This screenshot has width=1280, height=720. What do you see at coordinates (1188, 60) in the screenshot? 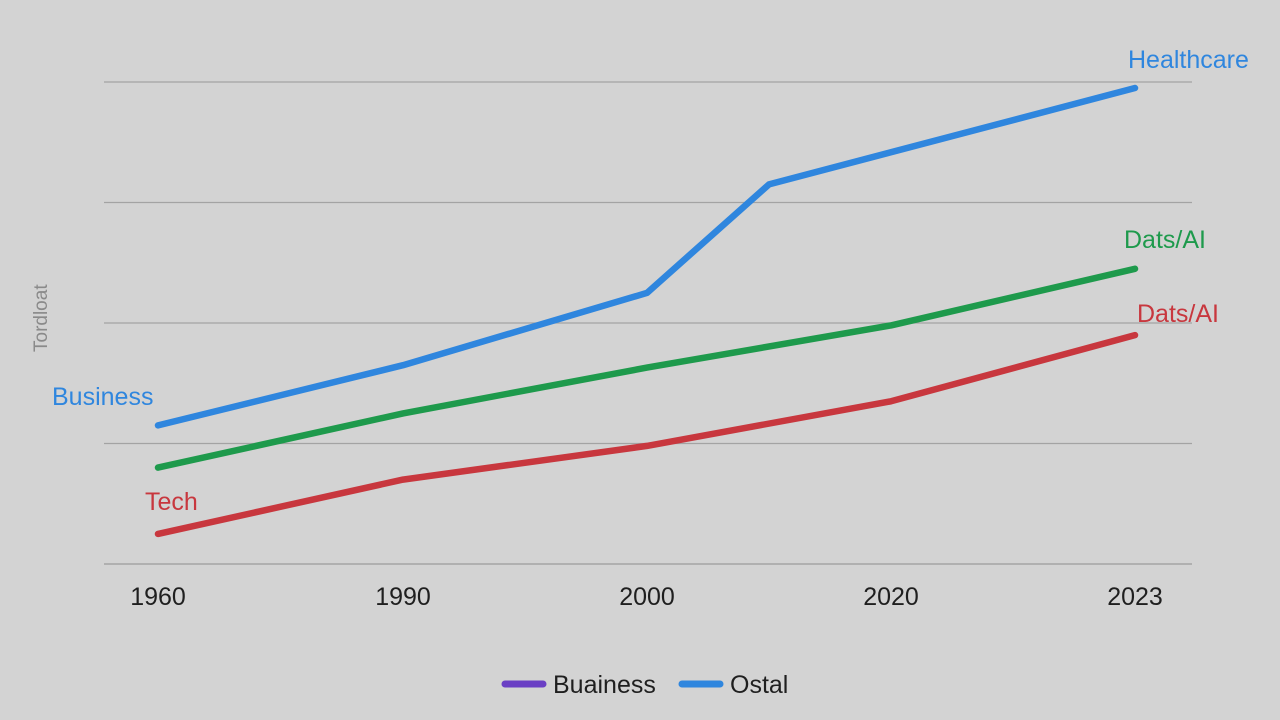
I see `series-annotation: Healthcare` at bounding box center [1188, 60].